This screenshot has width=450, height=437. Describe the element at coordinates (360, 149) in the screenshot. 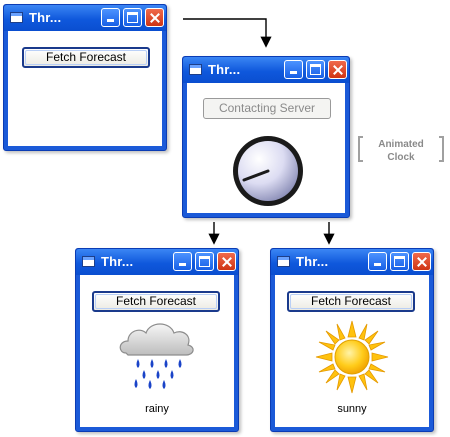

I see `bracket-left` at that location.